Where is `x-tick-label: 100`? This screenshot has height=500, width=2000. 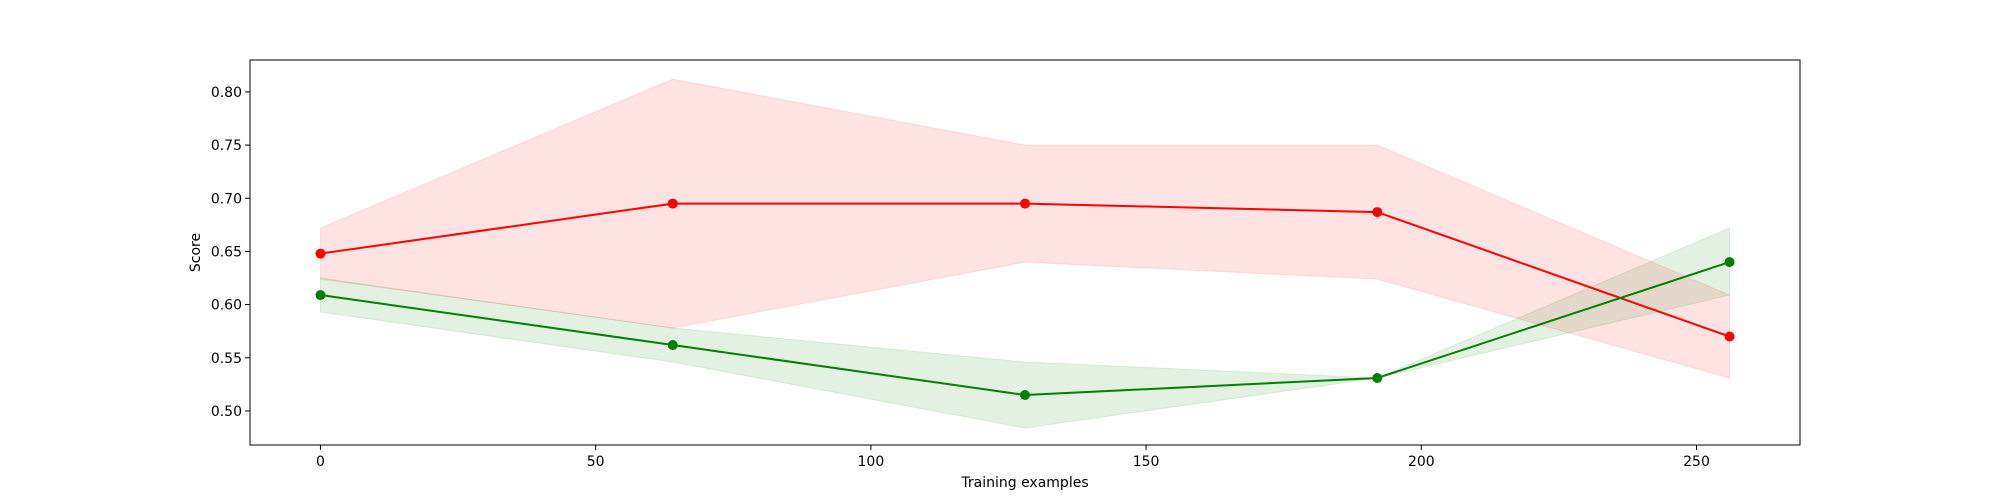
x-tick-label: 100 is located at coordinates (871, 462).